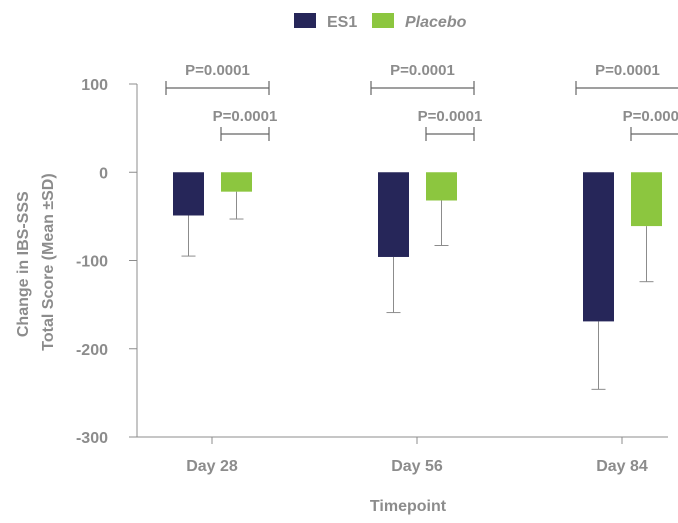 The height and width of the screenshot is (523, 678). What do you see at coordinates (436, 22) in the screenshot?
I see `legend-label-placebo: Placebo` at bounding box center [436, 22].